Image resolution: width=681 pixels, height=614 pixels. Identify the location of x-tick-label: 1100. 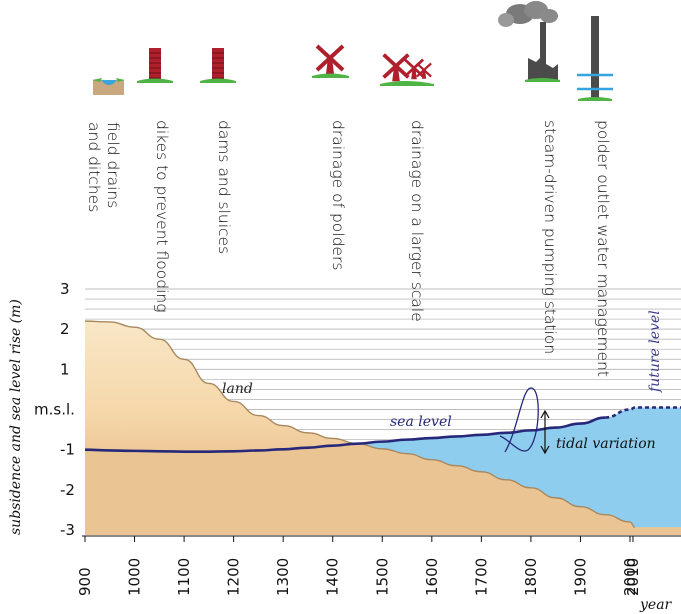
(184, 577).